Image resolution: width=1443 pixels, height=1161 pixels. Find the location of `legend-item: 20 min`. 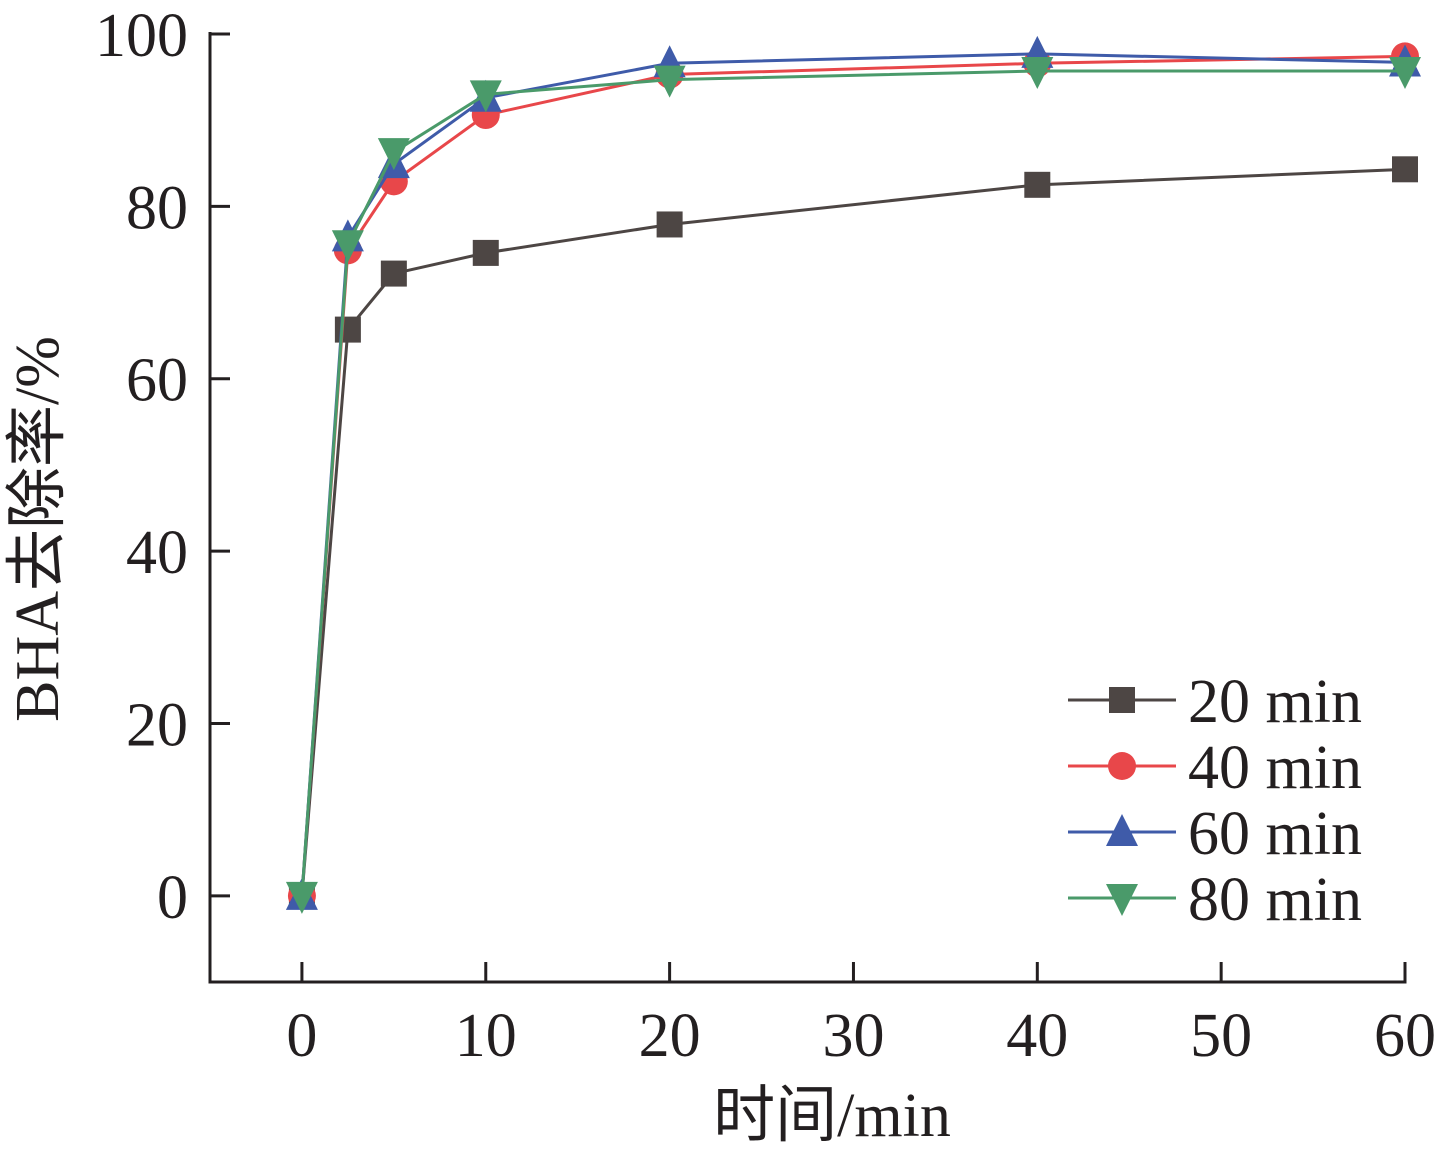

legend-item: 20 min is located at coordinates (1215, 702).